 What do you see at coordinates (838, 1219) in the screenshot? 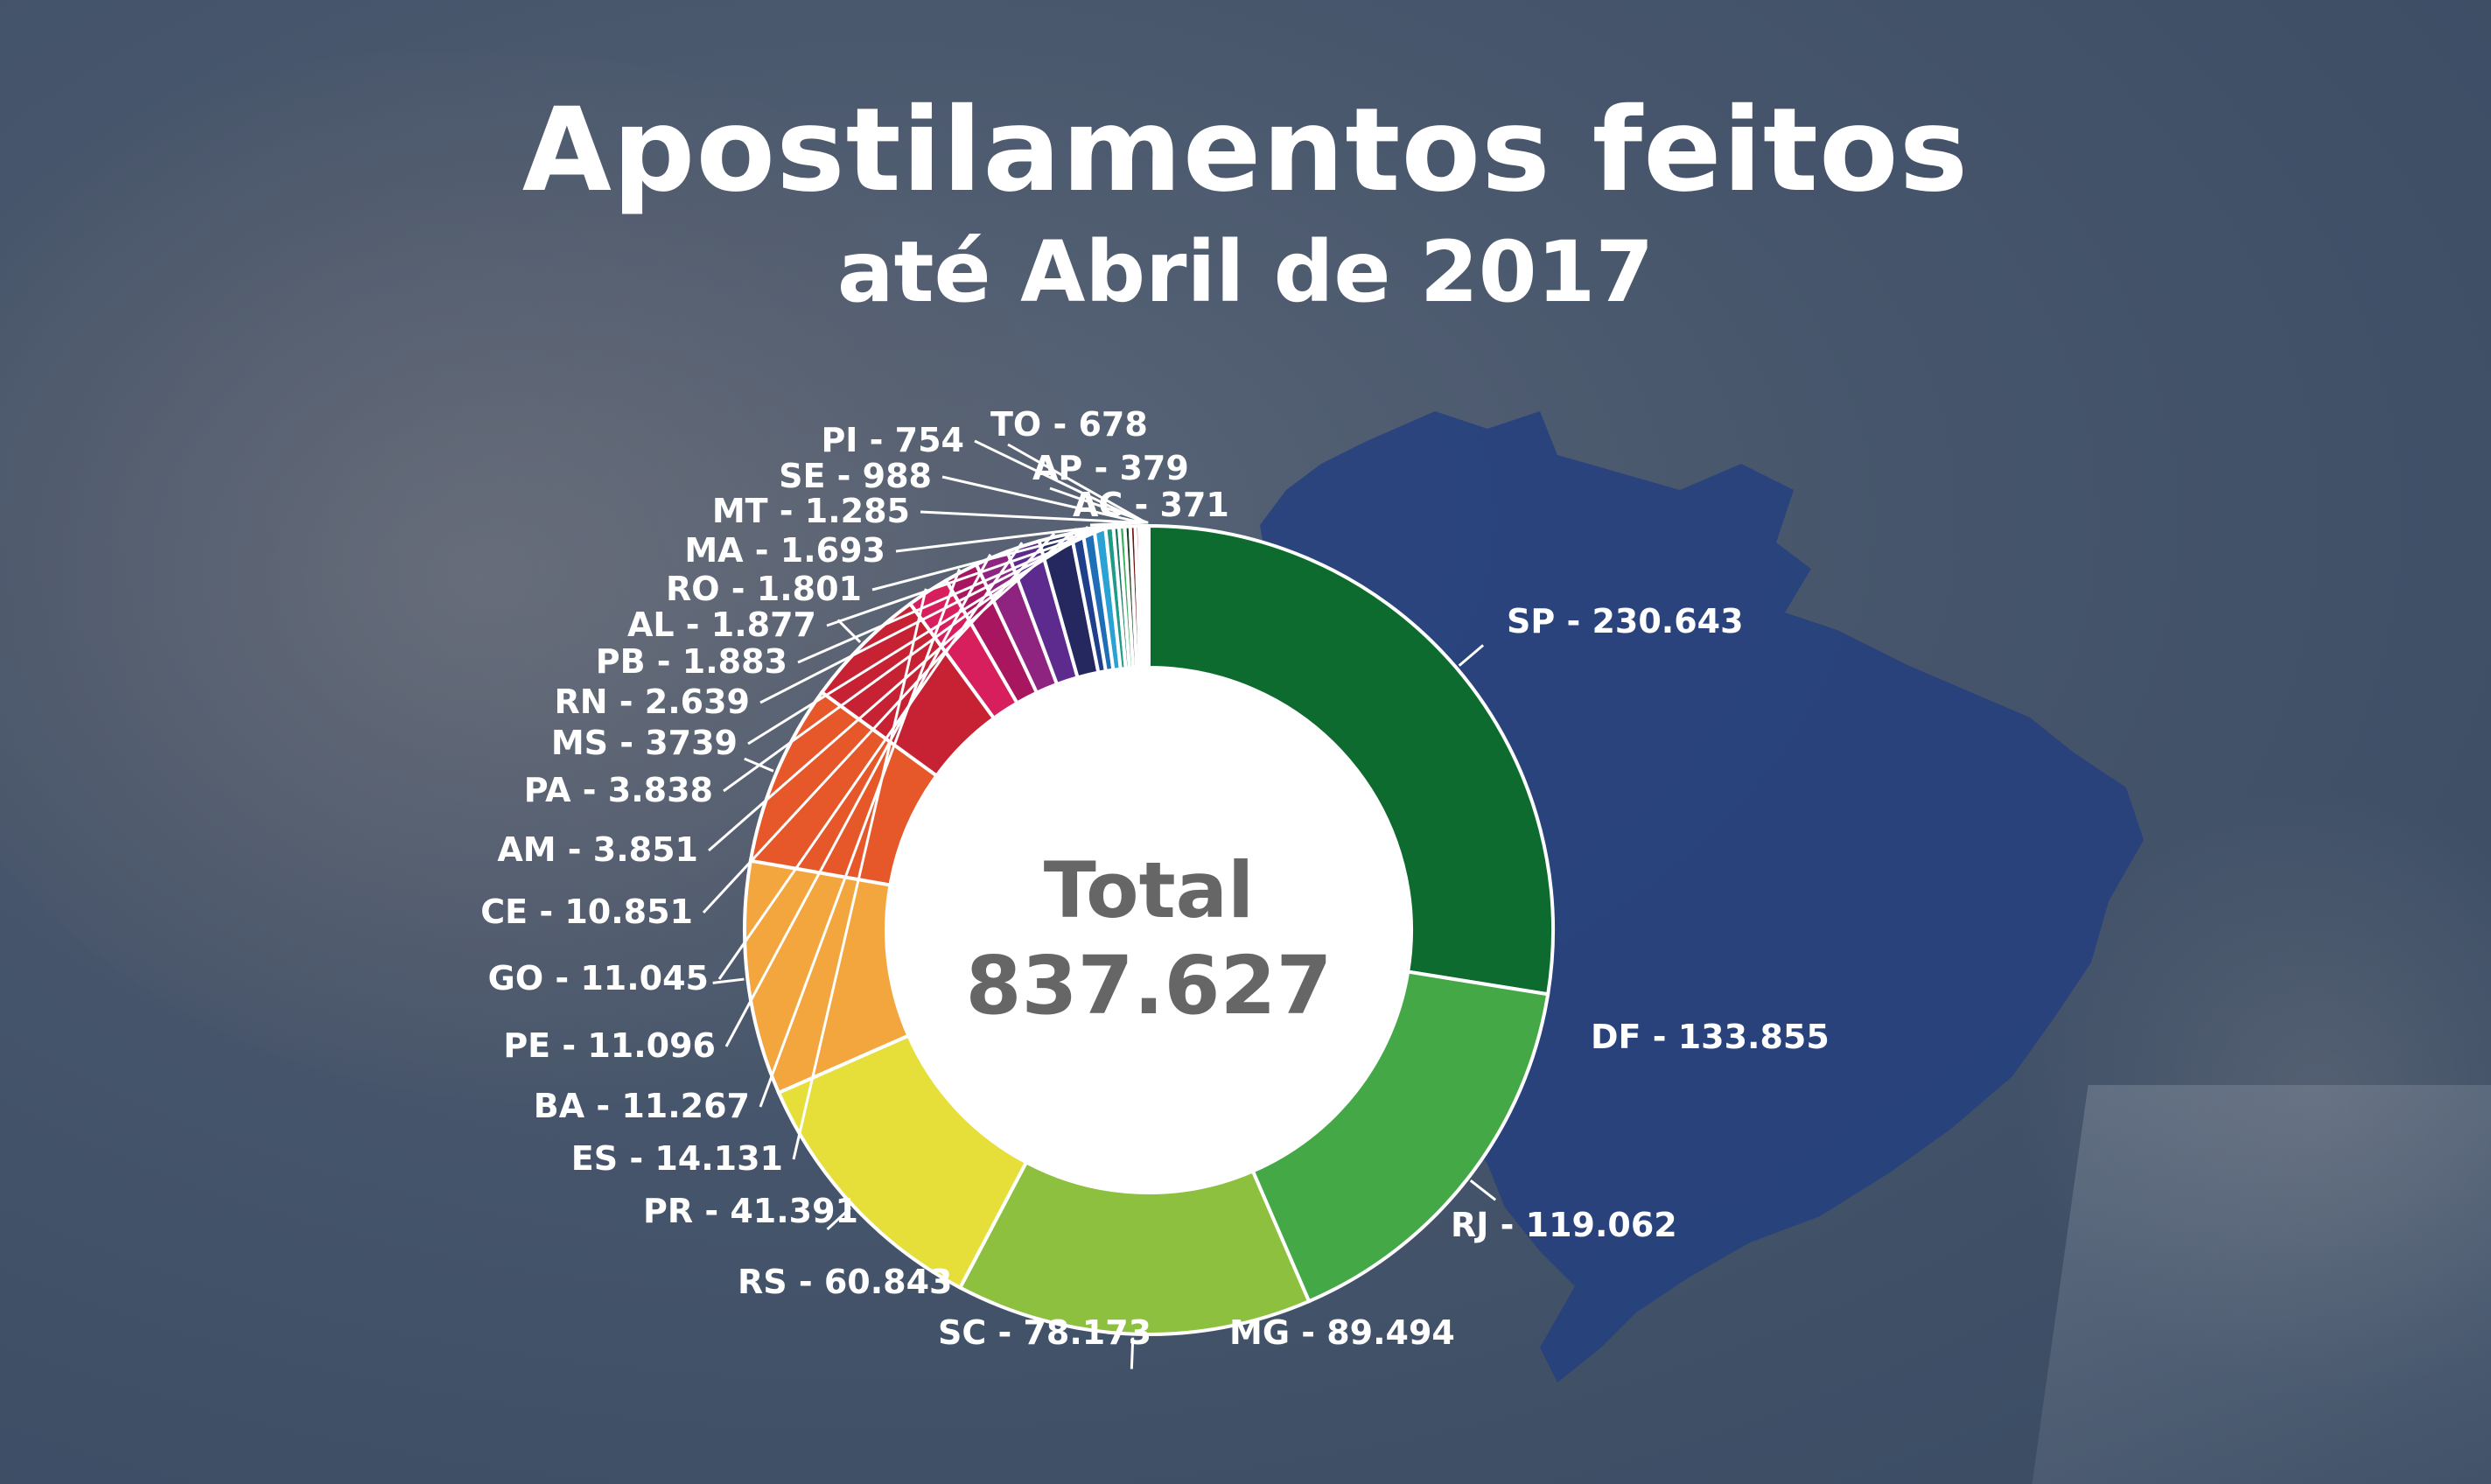
I see `leader-mg` at bounding box center [838, 1219].